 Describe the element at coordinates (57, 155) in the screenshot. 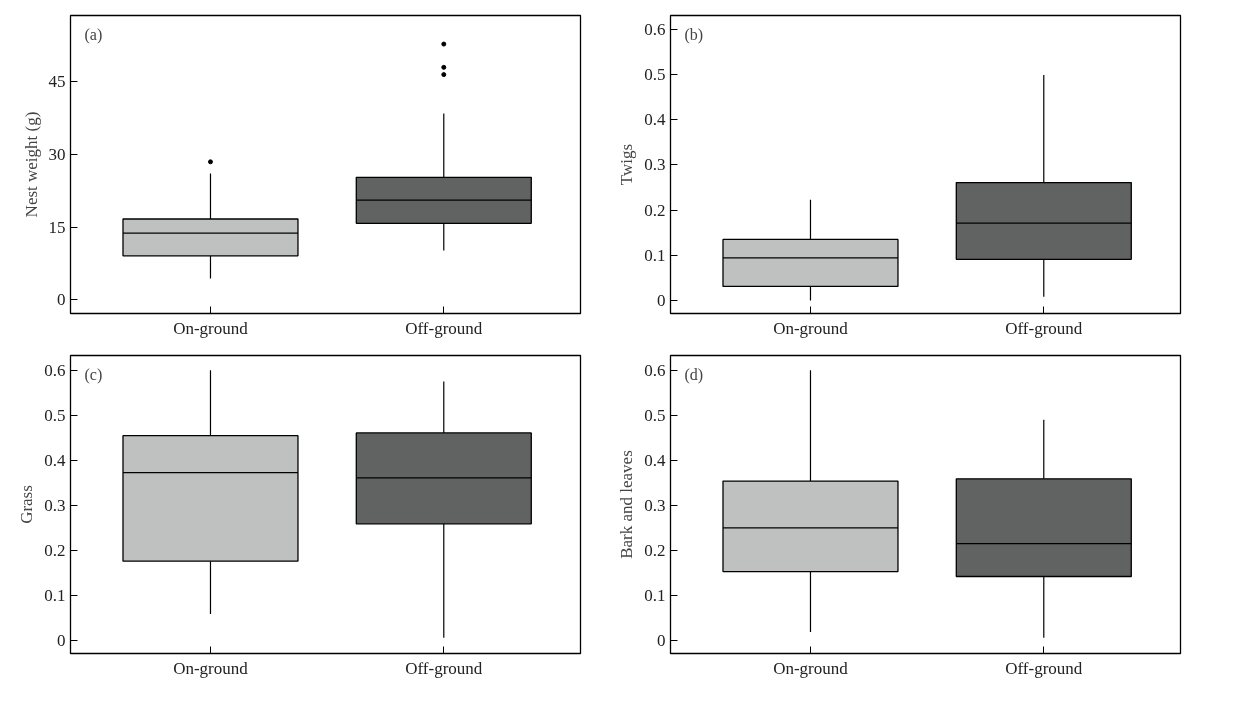

I see `y-tick-label: 30` at that location.